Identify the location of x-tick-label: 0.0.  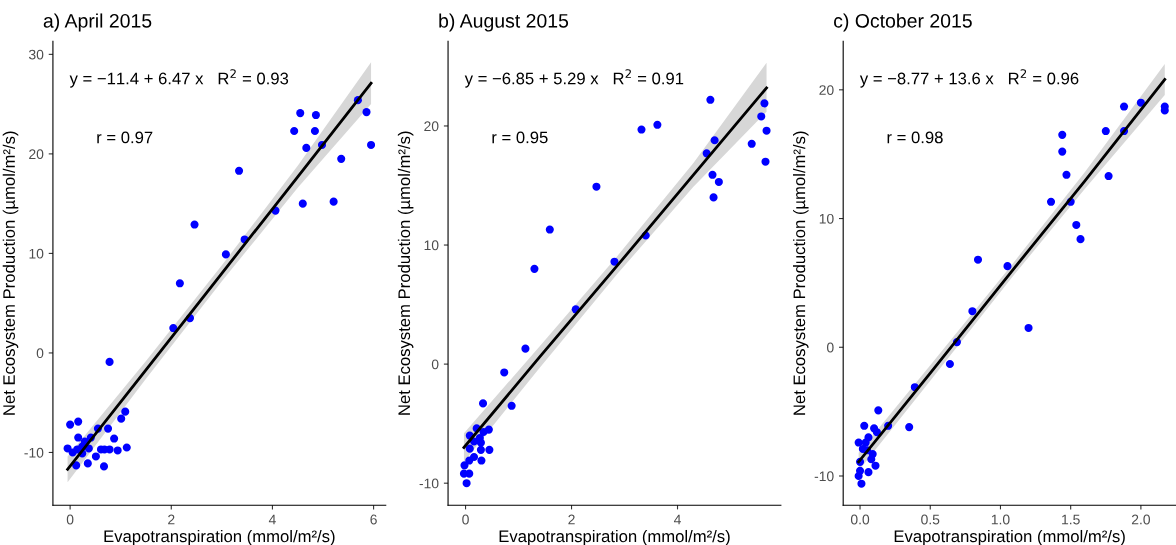
(860, 519).